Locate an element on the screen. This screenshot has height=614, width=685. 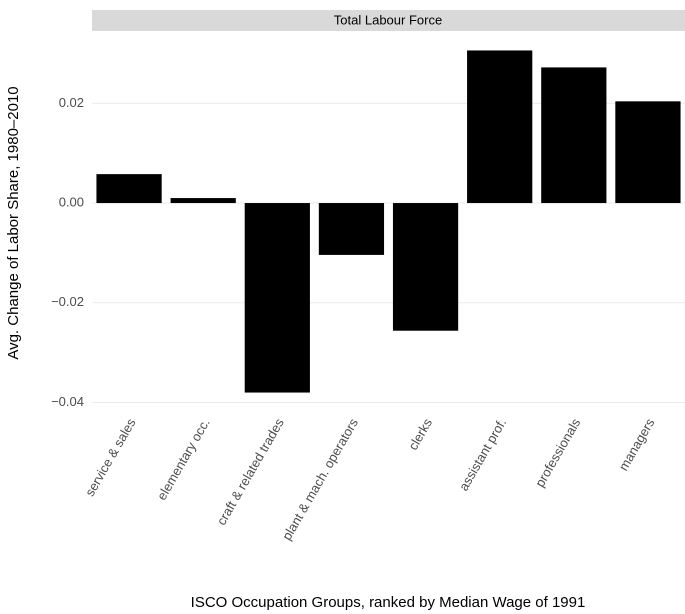
x-tick-label: assistant prof. is located at coordinates (482, 455).